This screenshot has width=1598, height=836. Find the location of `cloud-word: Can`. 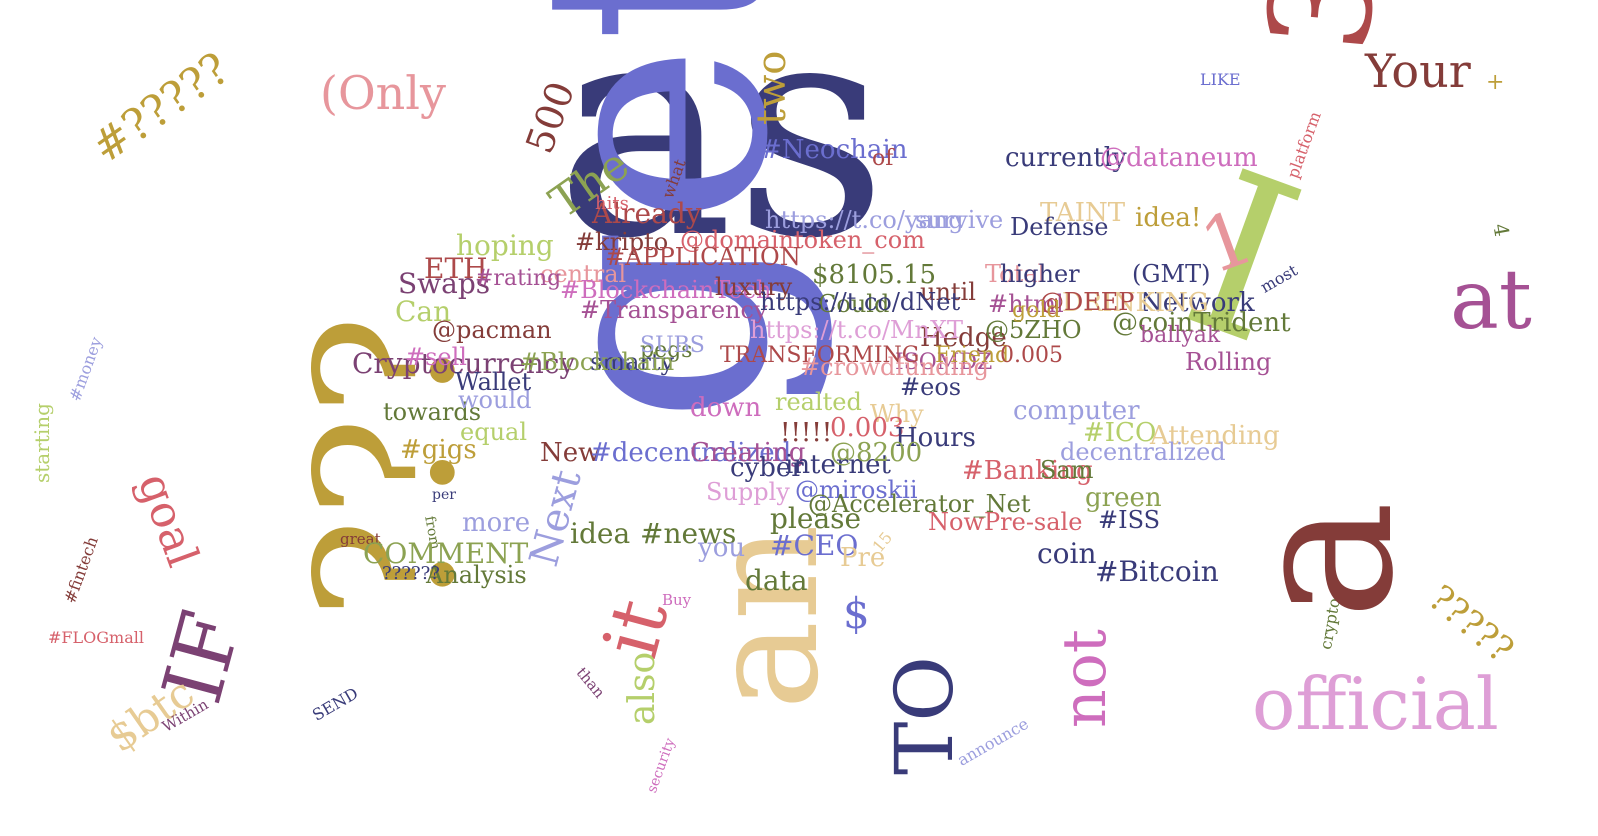

cloud-word: Can is located at coordinates (423, 311).